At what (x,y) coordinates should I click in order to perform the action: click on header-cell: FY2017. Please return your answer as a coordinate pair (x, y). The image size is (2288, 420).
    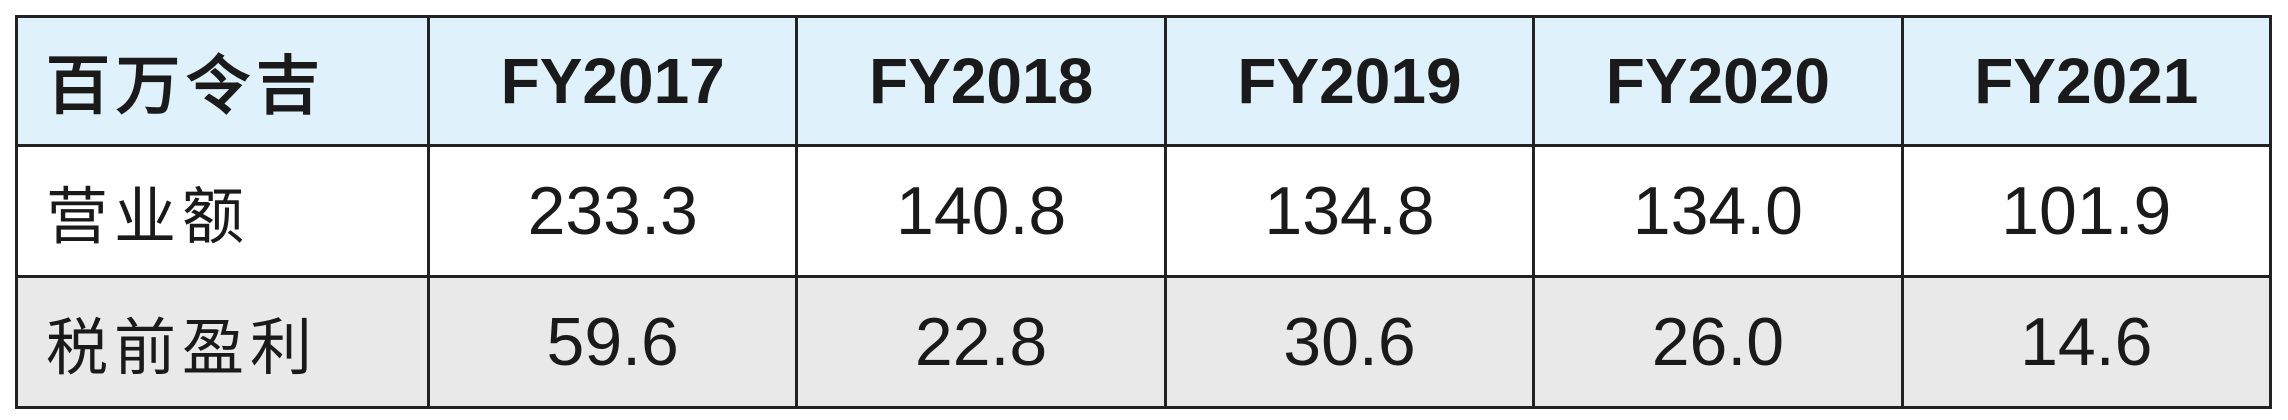
    Looking at the image, I should click on (612, 81).